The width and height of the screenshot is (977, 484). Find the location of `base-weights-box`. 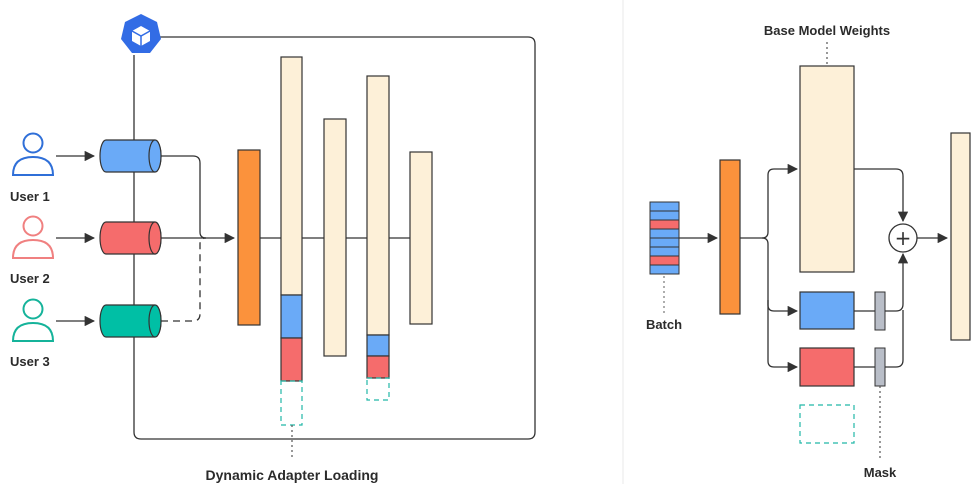

base-weights-box is located at coordinates (827, 169).